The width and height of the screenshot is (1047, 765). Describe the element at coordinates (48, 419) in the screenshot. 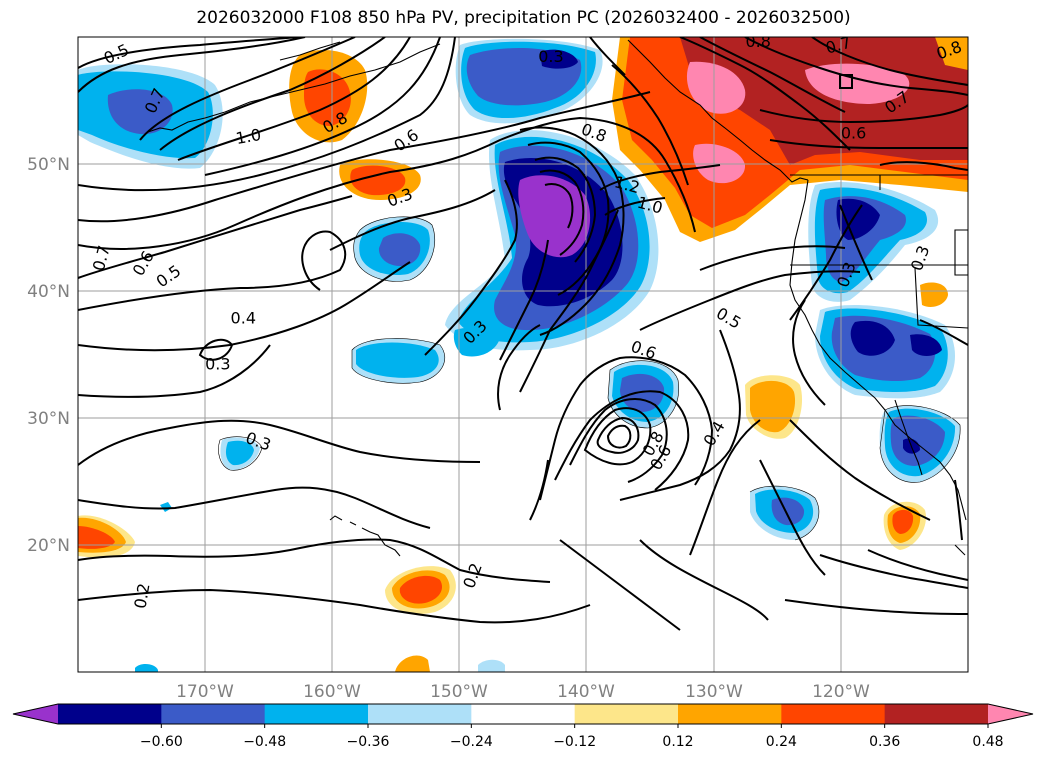

I see `lat-tick-label: 30°N` at that location.